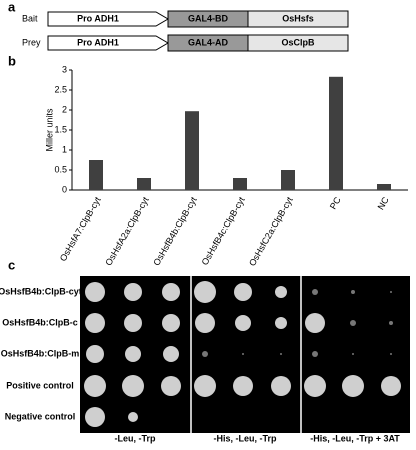 This screenshot has height=450, width=416. I want to click on fusion: OsHsfs, so click(298, 18).